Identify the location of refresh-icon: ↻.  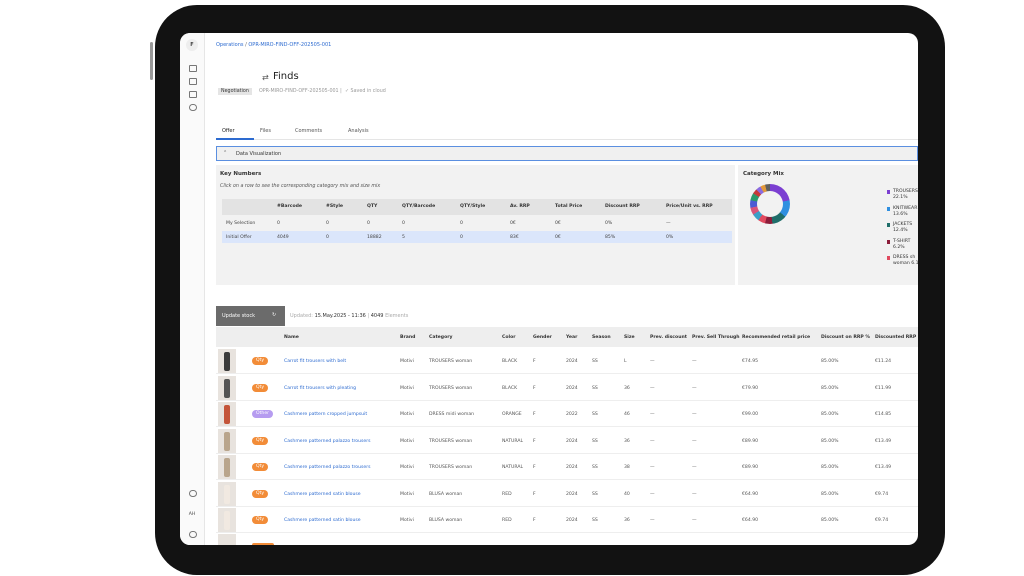
(274, 315).